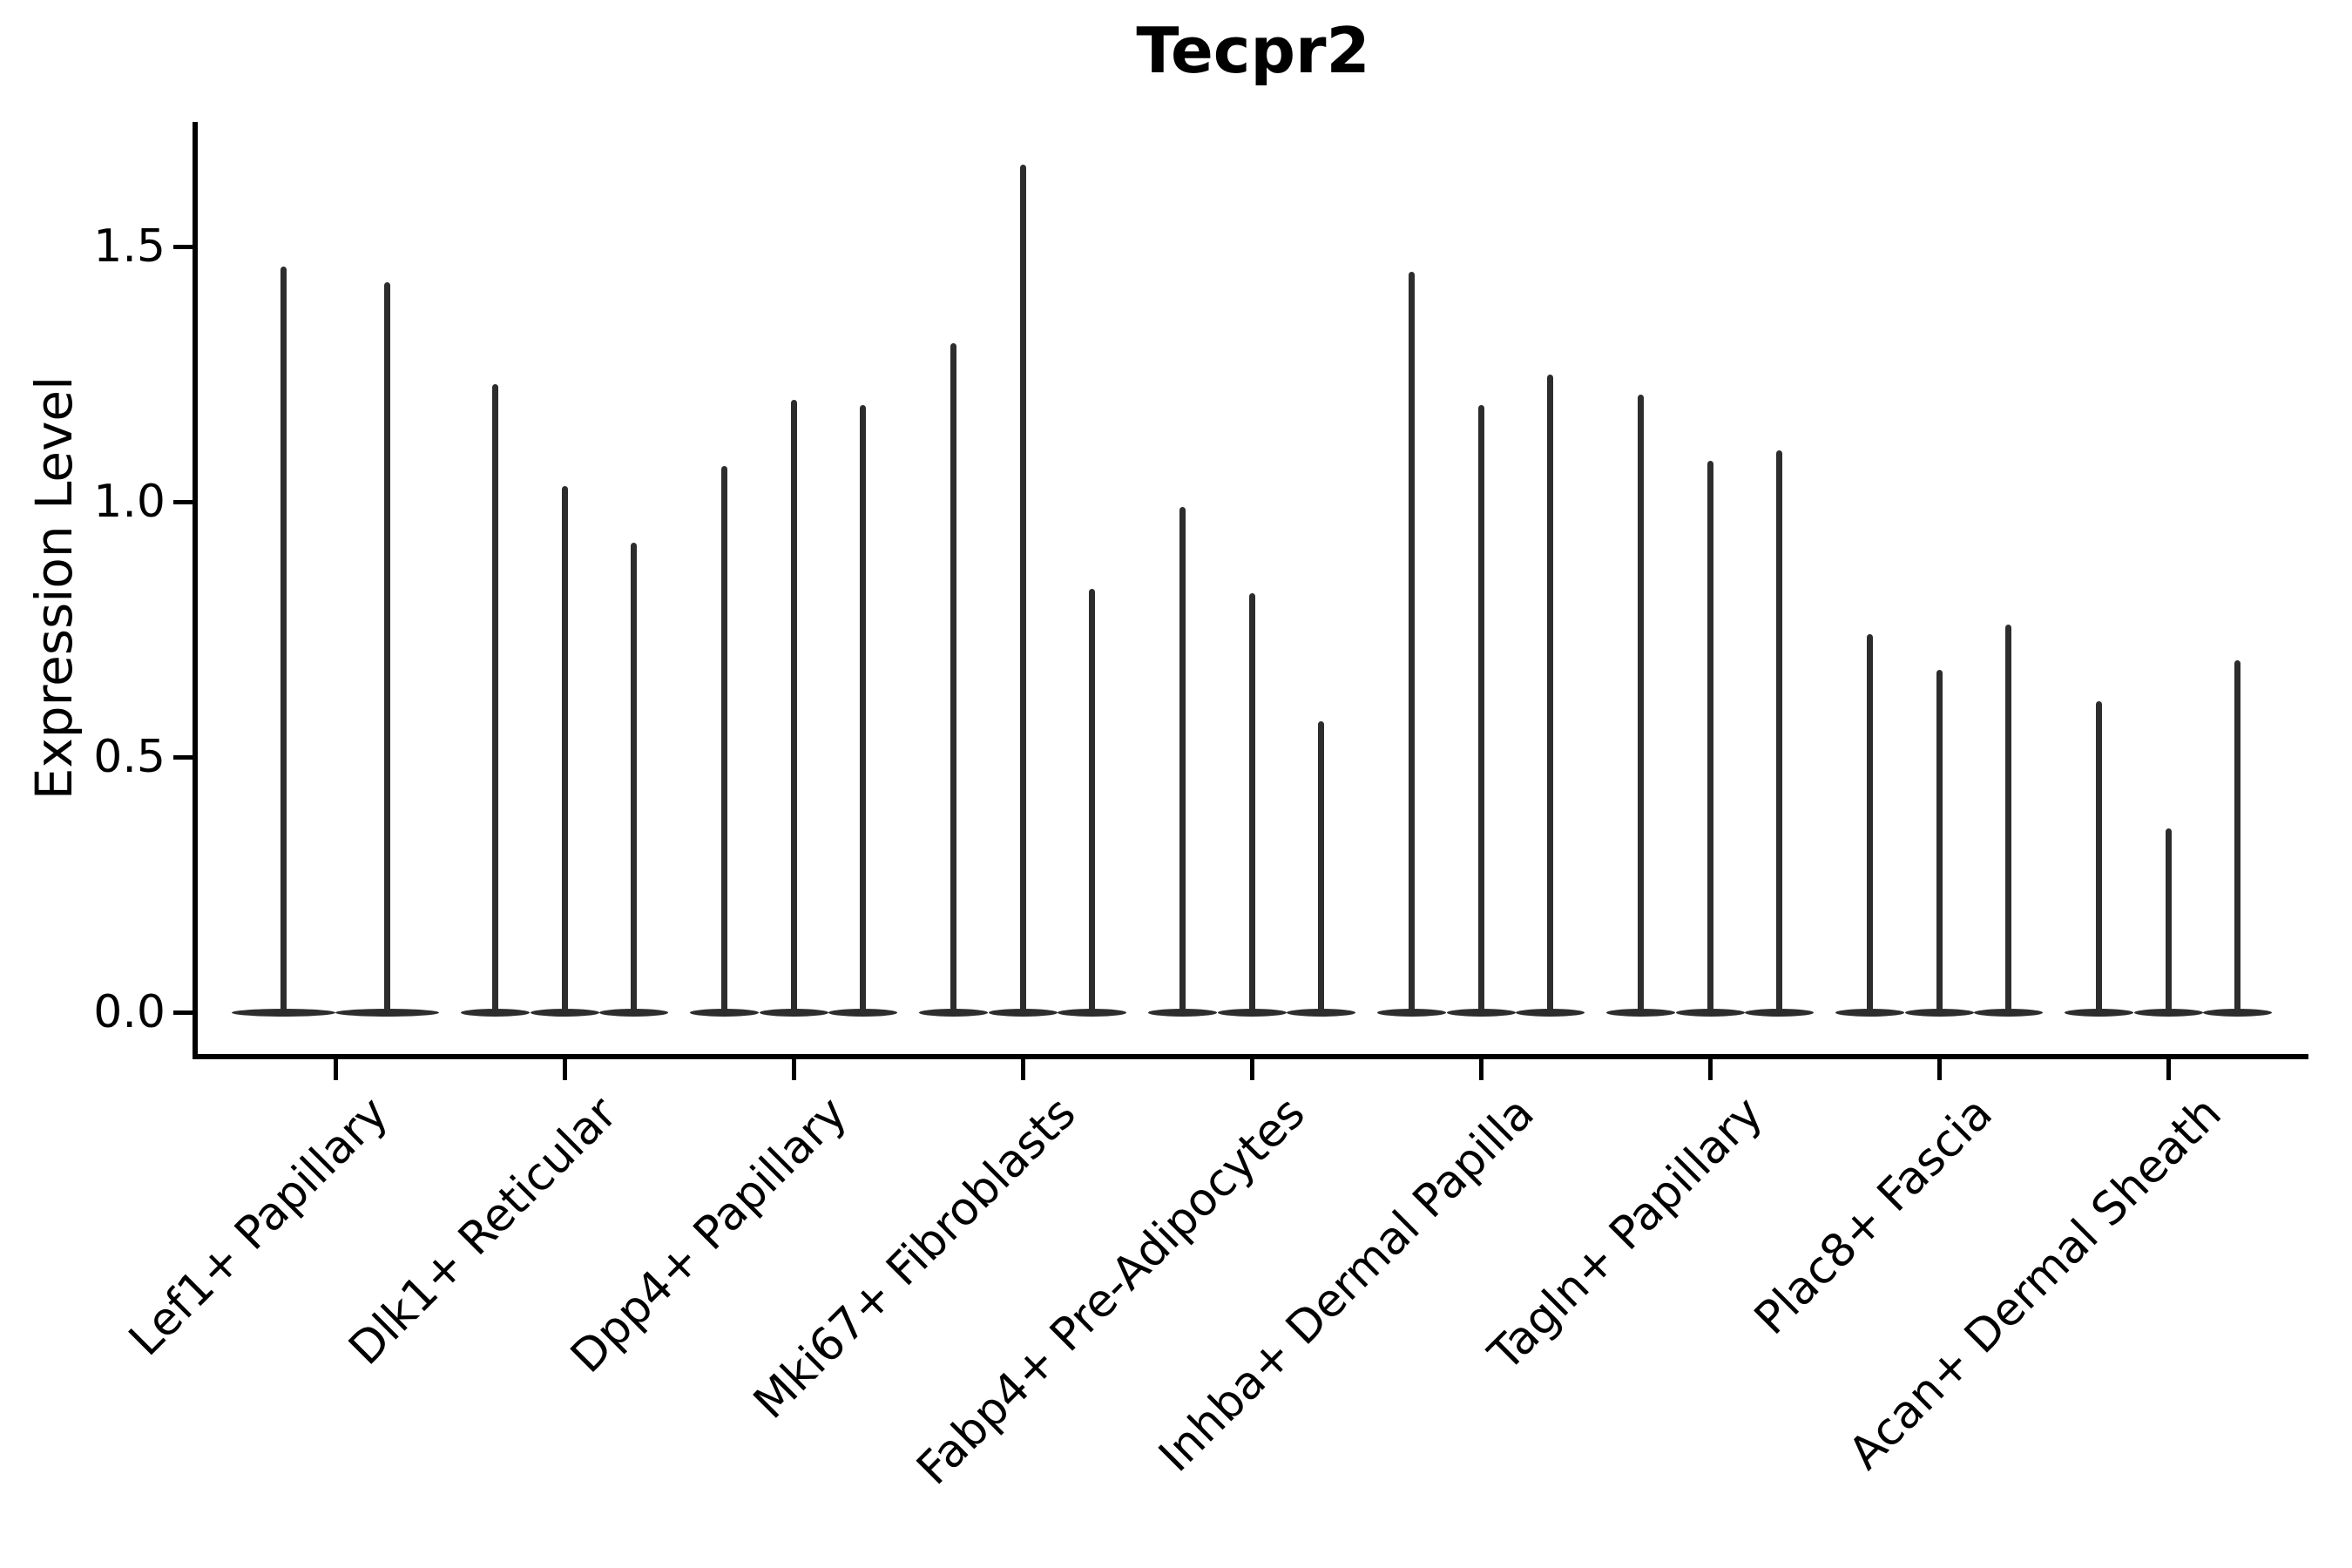  Describe the element at coordinates (129, 1012) in the screenshot. I see `y-tick-label: 0.0` at that location.